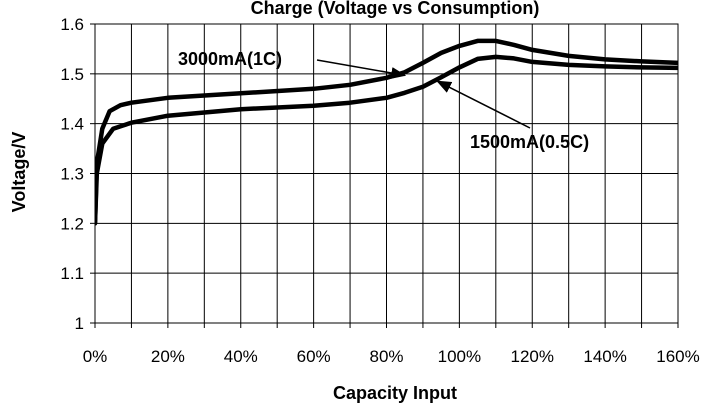 The height and width of the screenshot is (405, 703). Describe the element at coordinates (459, 356) in the screenshot. I see `x-tick-label: 100%` at that location.